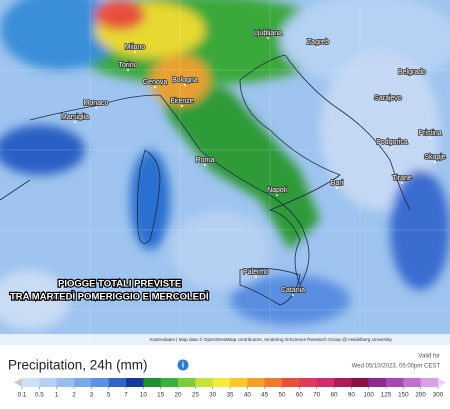 The width and height of the screenshot is (450, 409). I want to click on city-label: Bologna, so click(185, 80).